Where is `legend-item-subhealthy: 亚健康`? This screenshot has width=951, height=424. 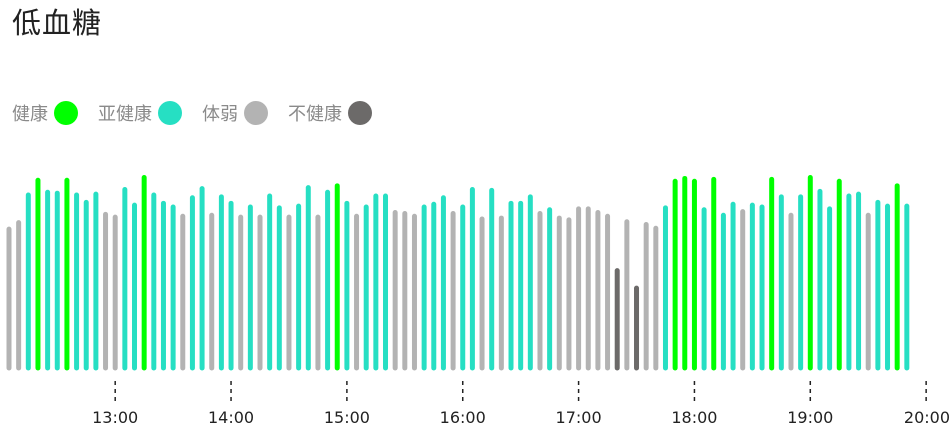 legend-item-subhealthy: 亚健康 is located at coordinates (140, 113).